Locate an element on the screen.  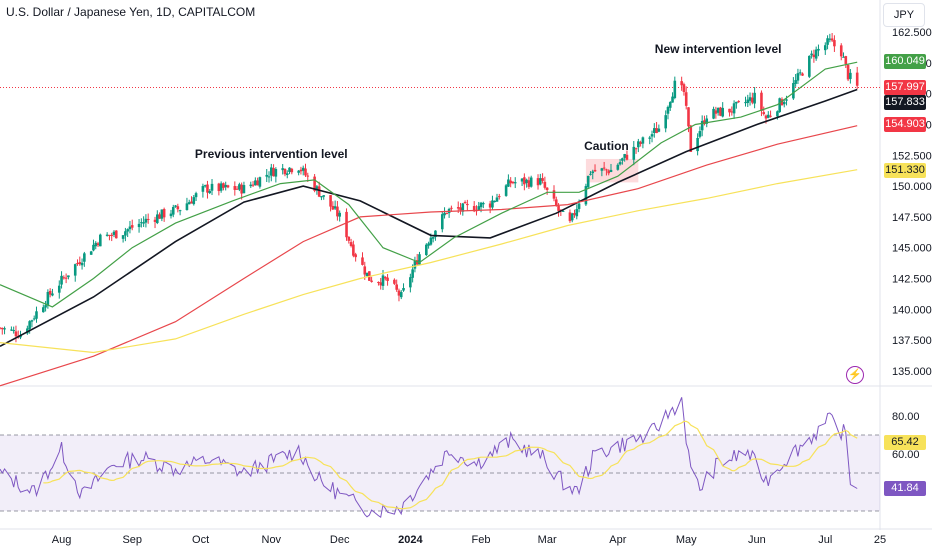
rsi-band-fill is located at coordinates (440, 473).